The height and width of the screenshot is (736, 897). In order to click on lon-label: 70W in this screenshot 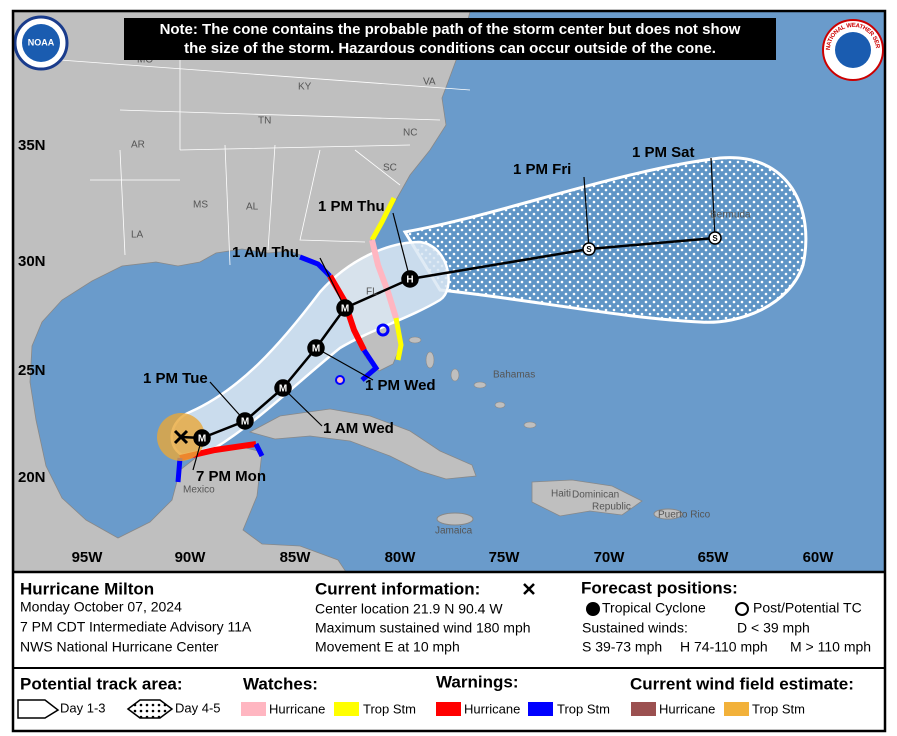, I will do `click(610, 557)`.